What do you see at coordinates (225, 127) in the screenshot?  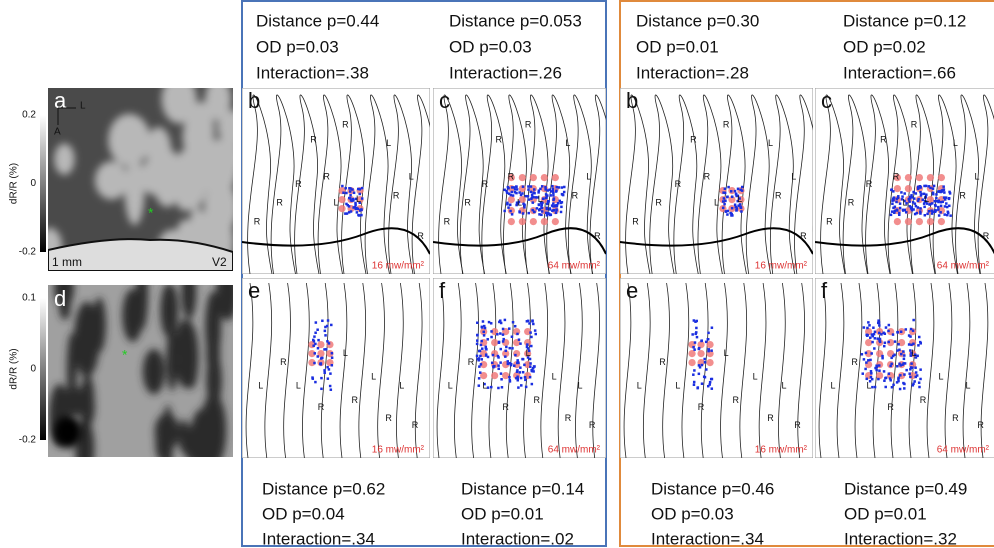 I see `blob` at bounding box center [225, 127].